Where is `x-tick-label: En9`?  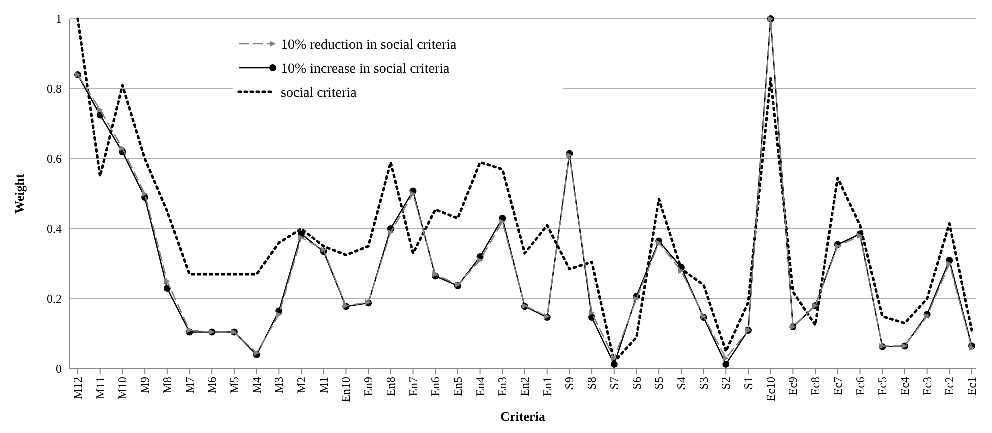
x-tick-label: En9 is located at coordinates (369, 386).